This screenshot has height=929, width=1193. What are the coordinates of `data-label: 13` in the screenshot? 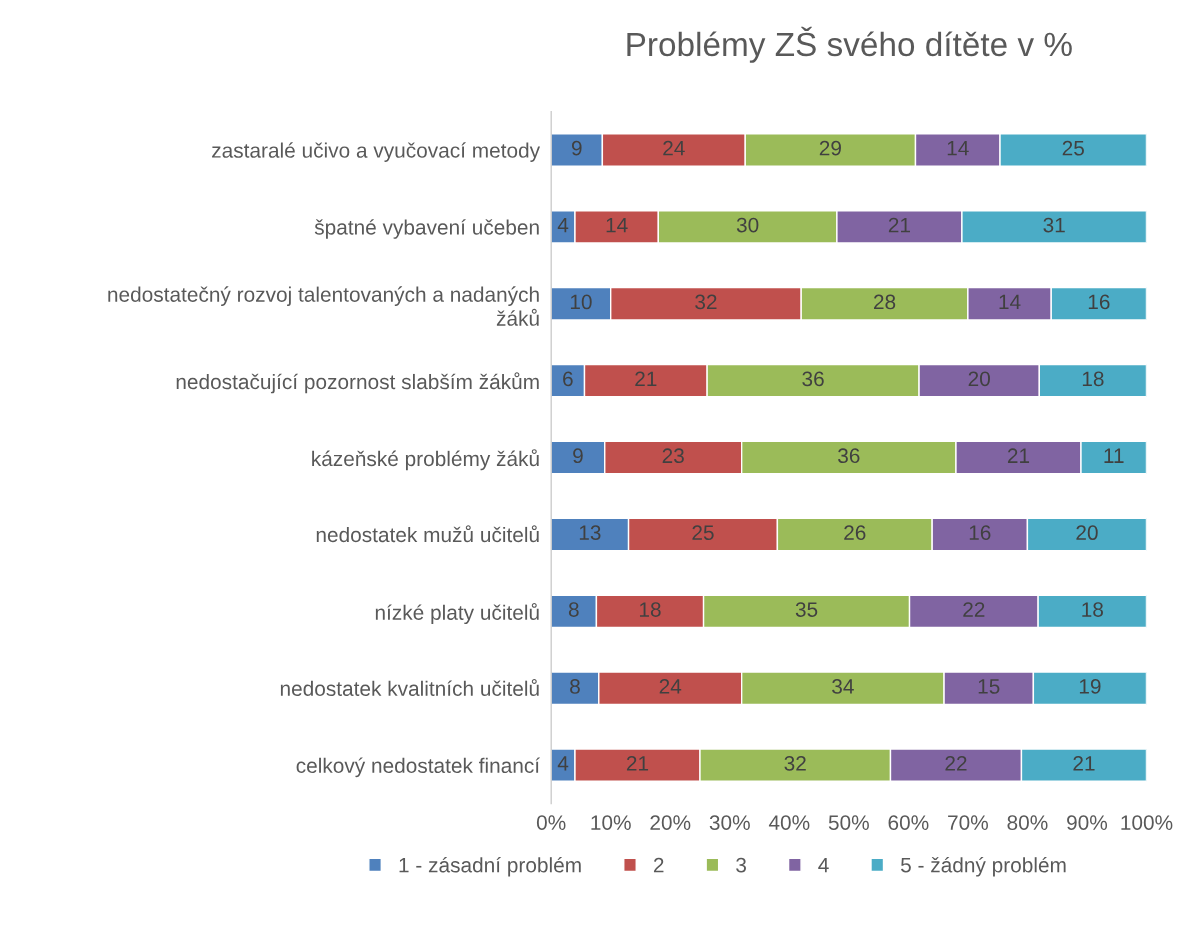 It's located at (590, 533).